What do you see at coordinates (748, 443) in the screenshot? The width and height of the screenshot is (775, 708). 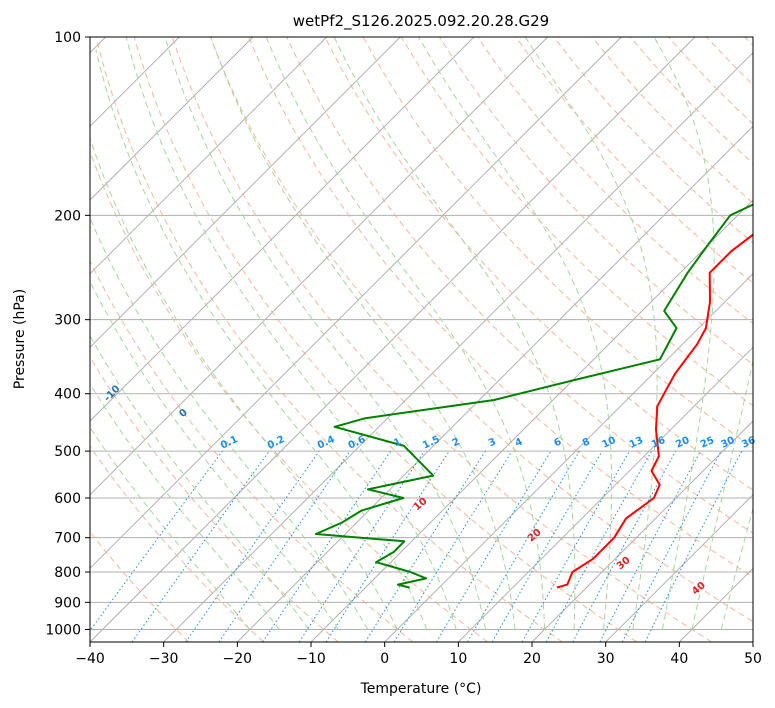 I see `mixing-ratio-label: 36` at bounding box center [748, 443].